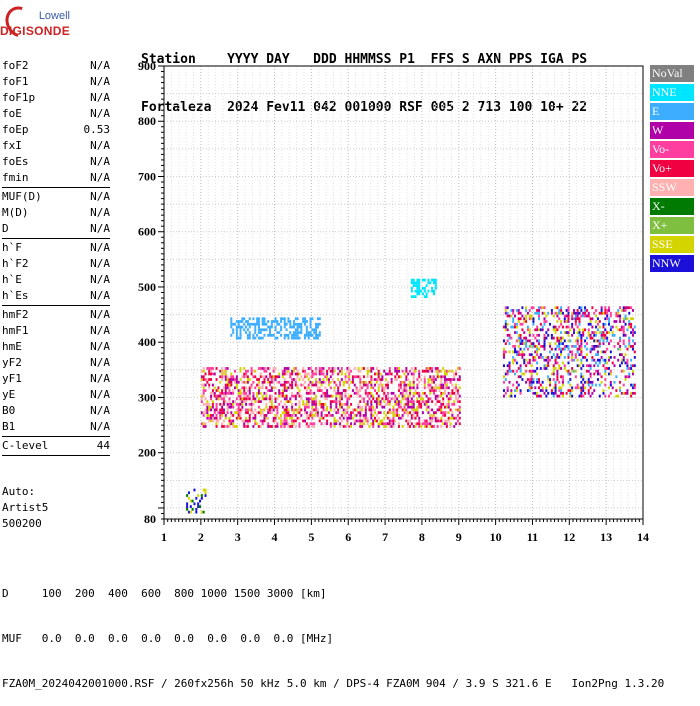 The image size is (700, 706). I want to click on param-label: fxI, so click(12, 145).